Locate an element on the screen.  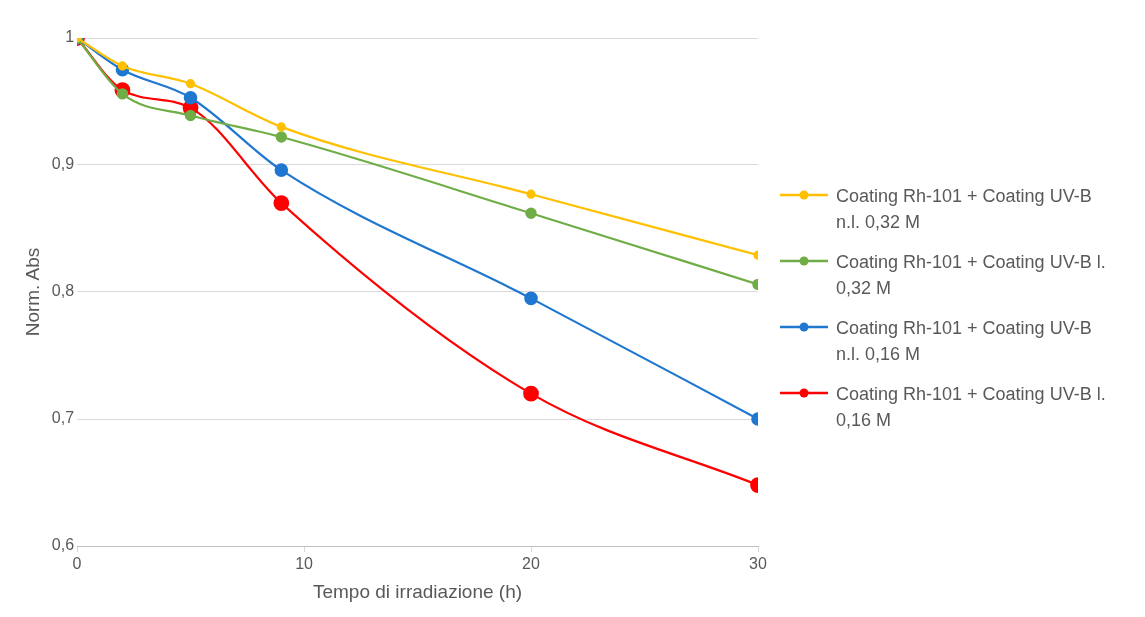
y-tick-label: 0,9 is located at coordinates (63, 164).